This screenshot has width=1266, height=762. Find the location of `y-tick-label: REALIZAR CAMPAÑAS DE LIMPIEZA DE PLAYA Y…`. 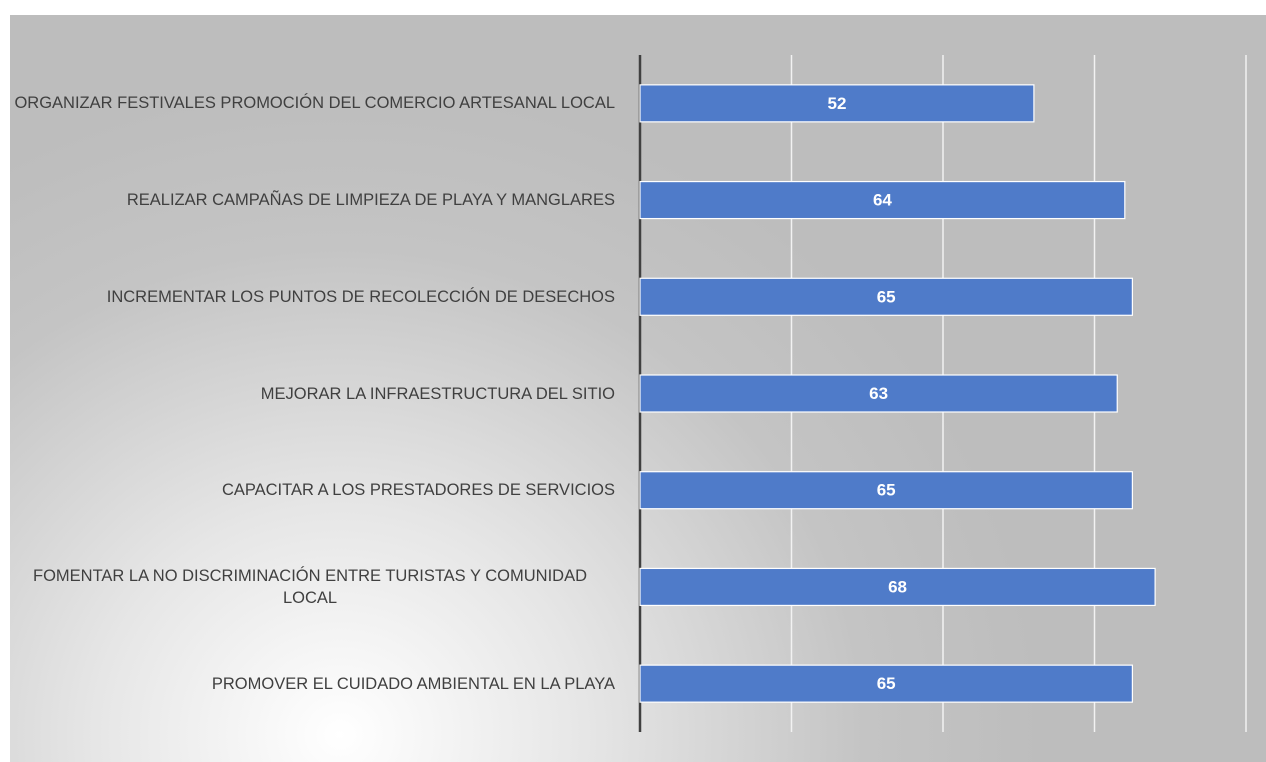

y-tick-label: REALIZAR CAMPAÑAS DE LIMPIEZA DE PLAYA Y… is located at coordinates (370, 200).